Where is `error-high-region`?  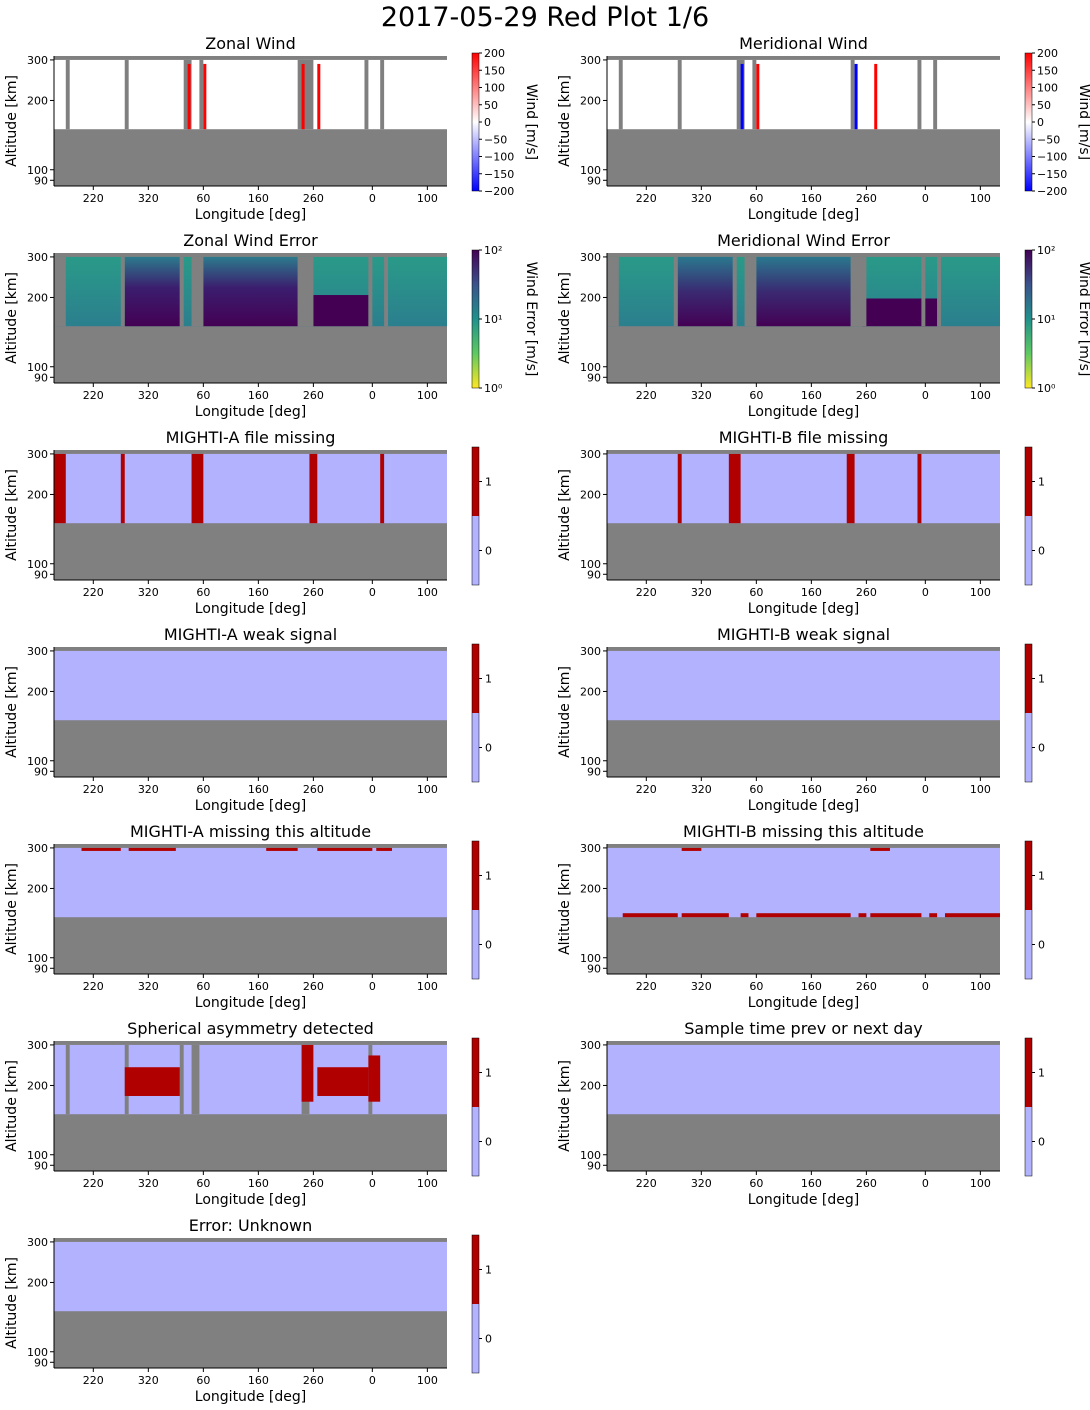
error-high-region is located at coordinates (705, 291).